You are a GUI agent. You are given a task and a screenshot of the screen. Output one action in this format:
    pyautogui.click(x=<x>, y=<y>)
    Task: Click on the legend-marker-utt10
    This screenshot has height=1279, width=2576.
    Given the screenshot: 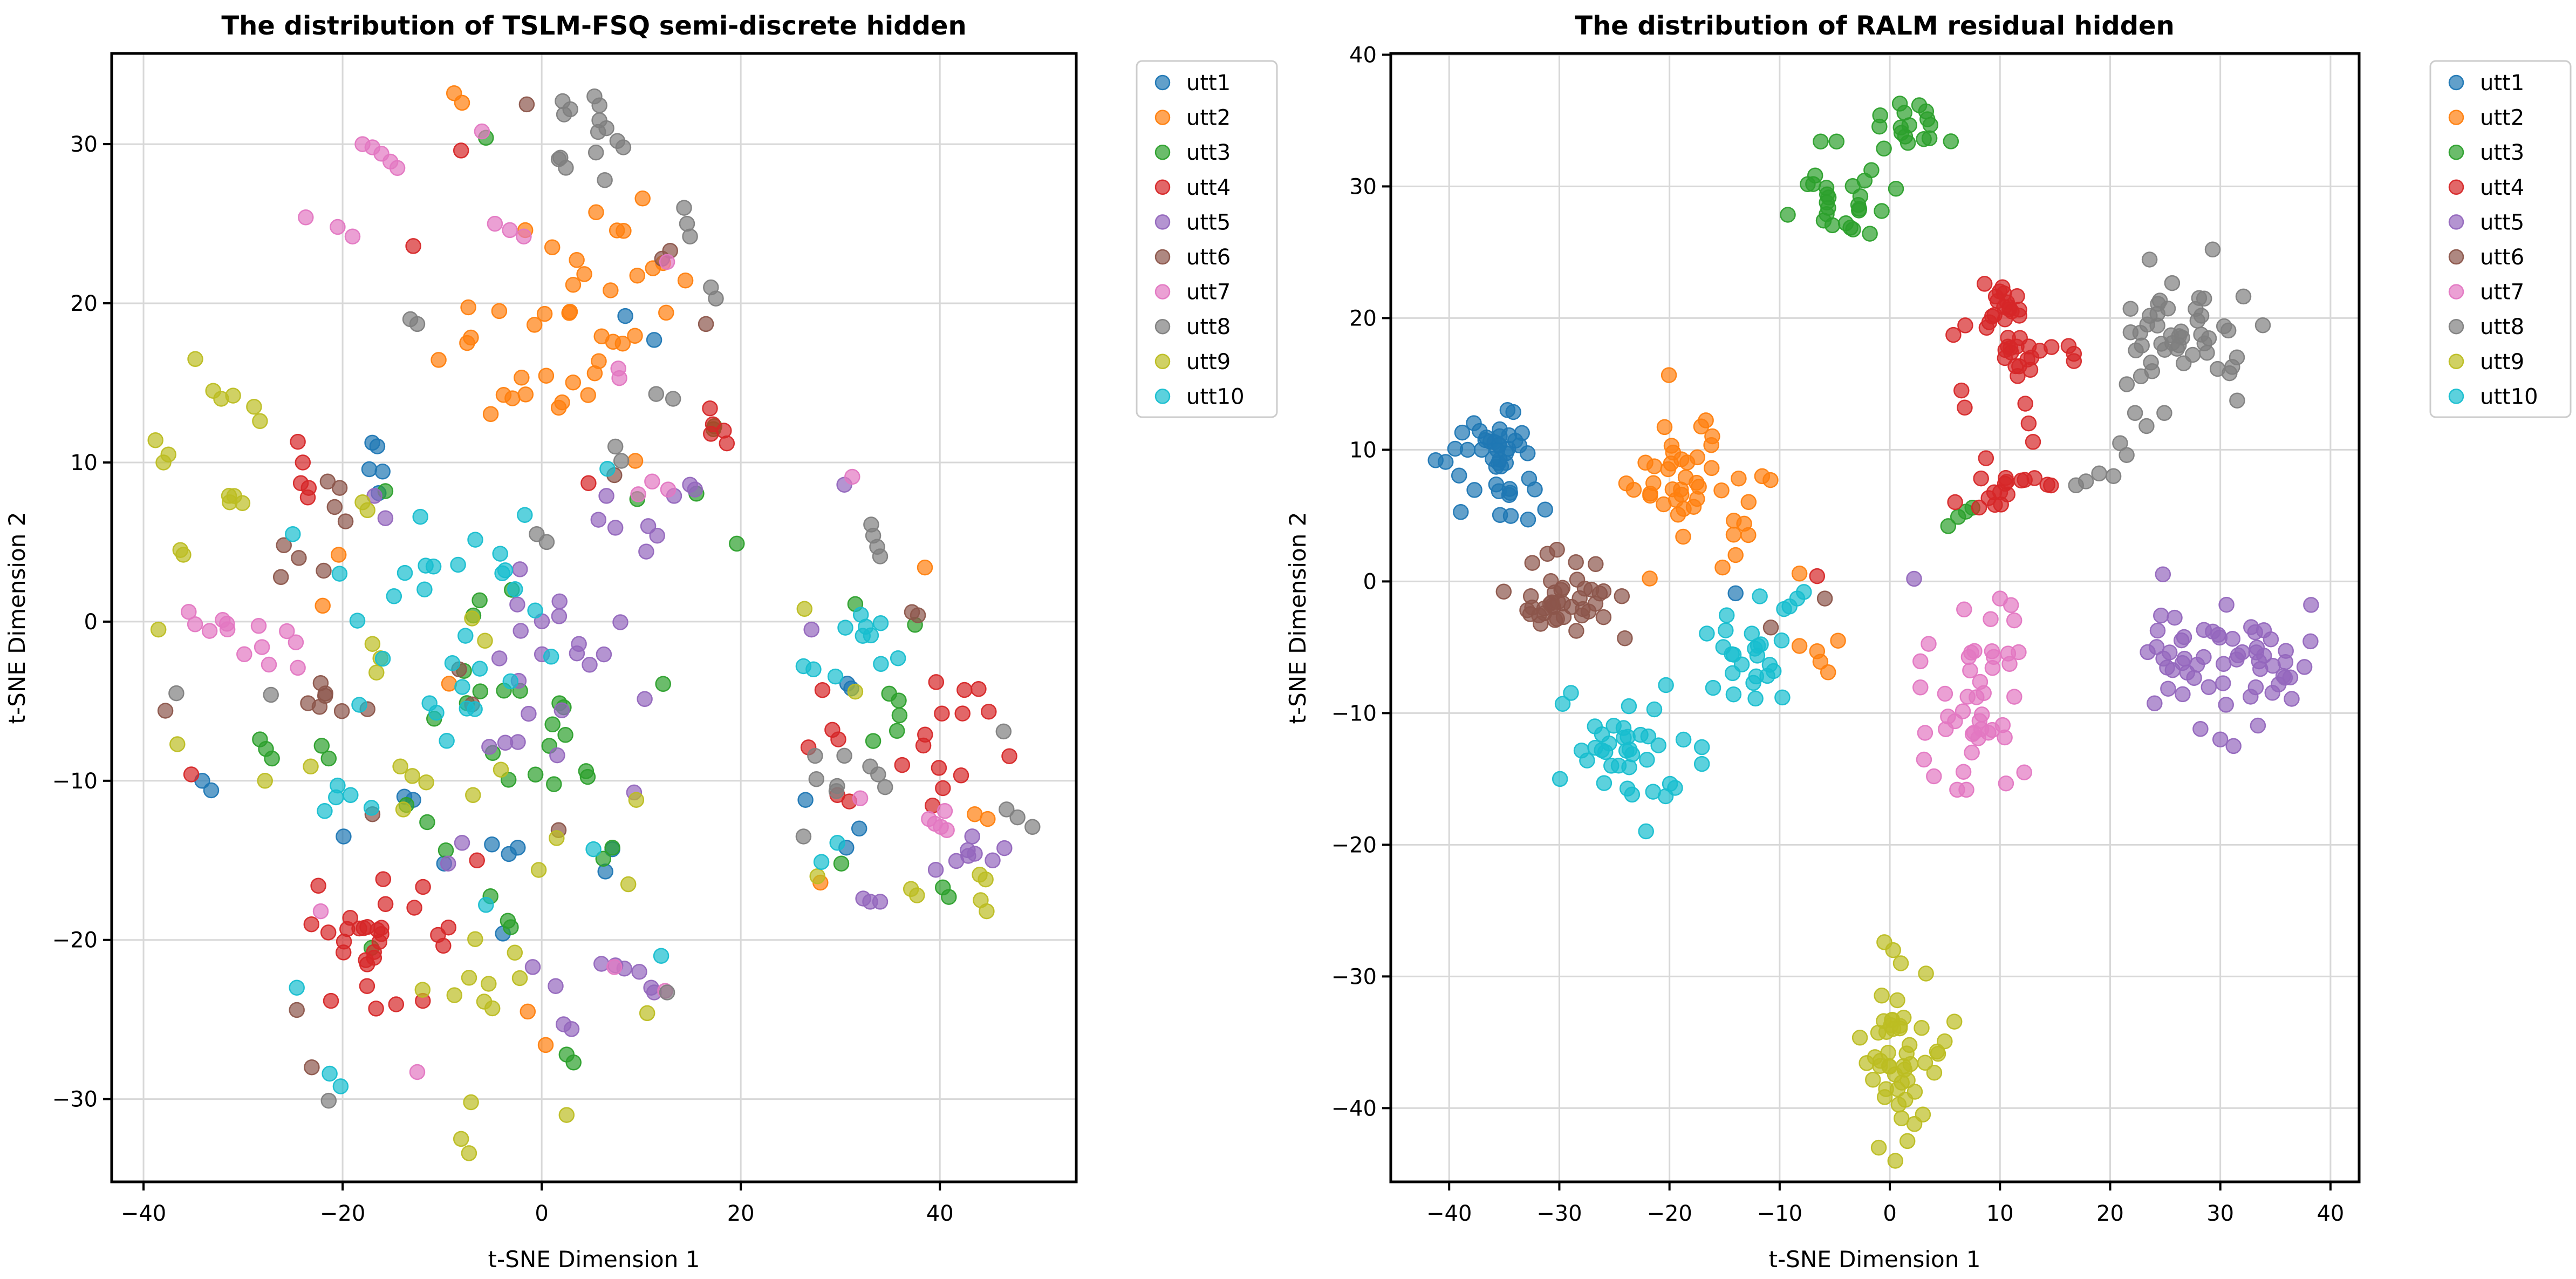 What is the action you would take?
    pyautogui.click(x=1162, y=397)
    